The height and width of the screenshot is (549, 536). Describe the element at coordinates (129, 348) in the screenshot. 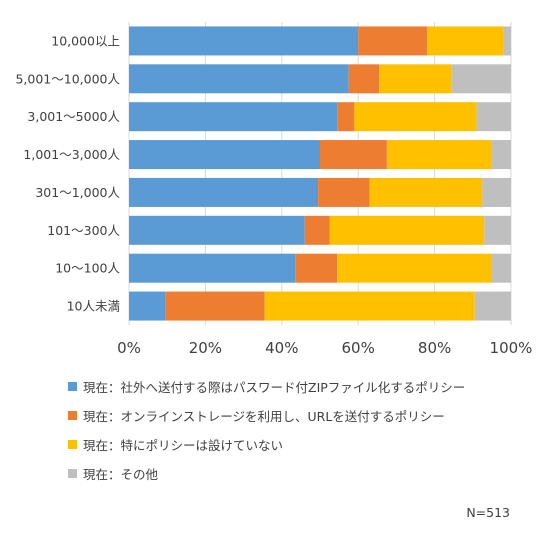

I see `x-tick-label: 0%` at that location.